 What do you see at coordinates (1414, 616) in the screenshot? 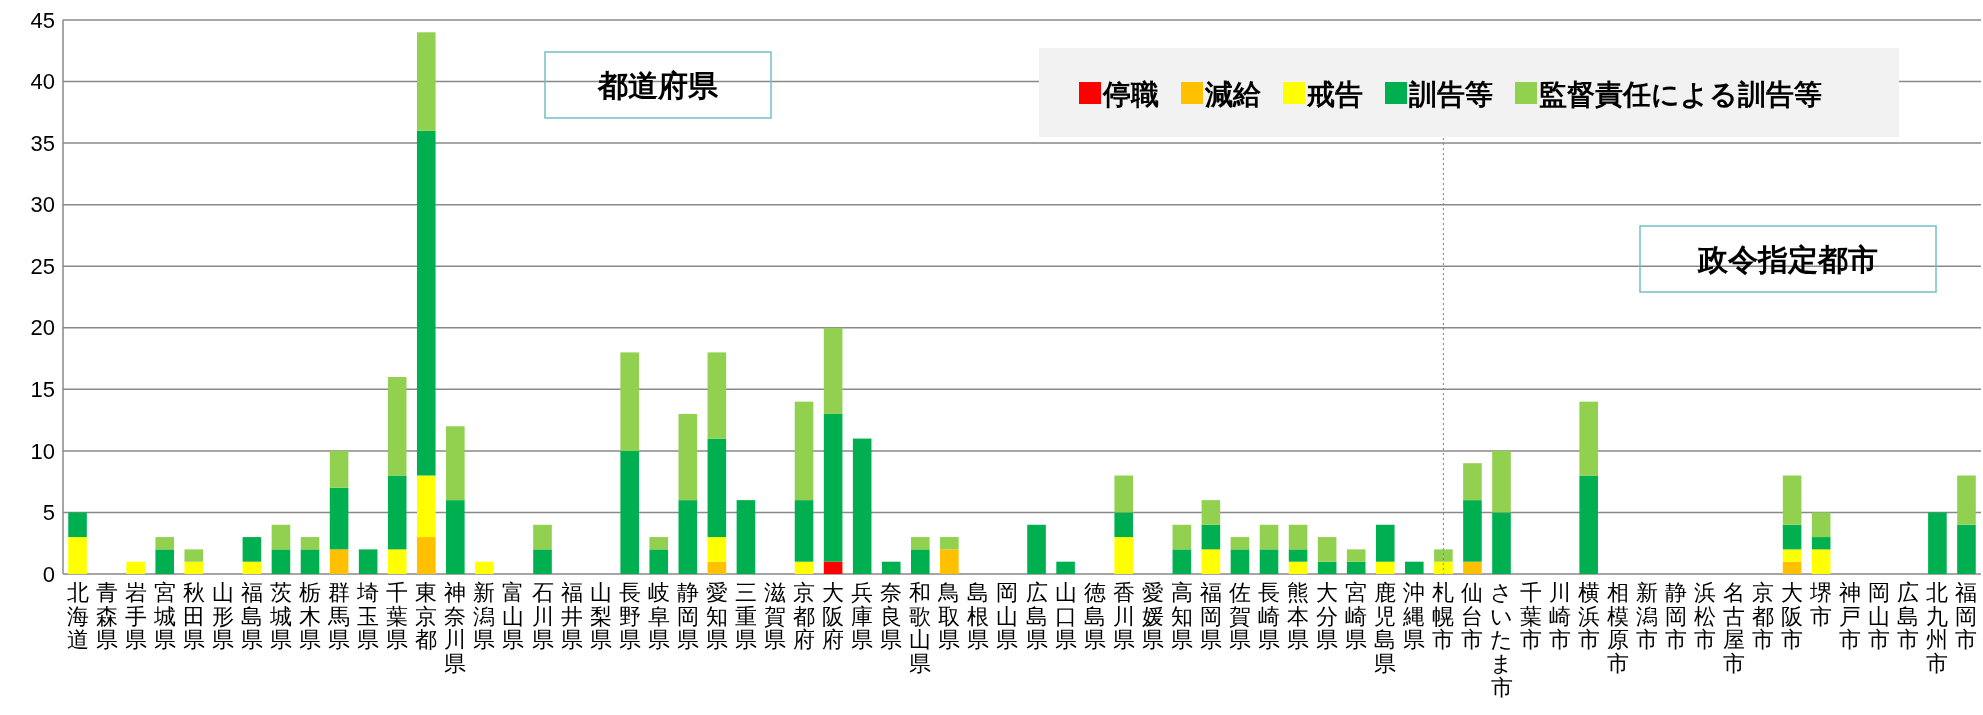
I see `x-tick-label: 沖縄県` at bounding box center [1414, 616].